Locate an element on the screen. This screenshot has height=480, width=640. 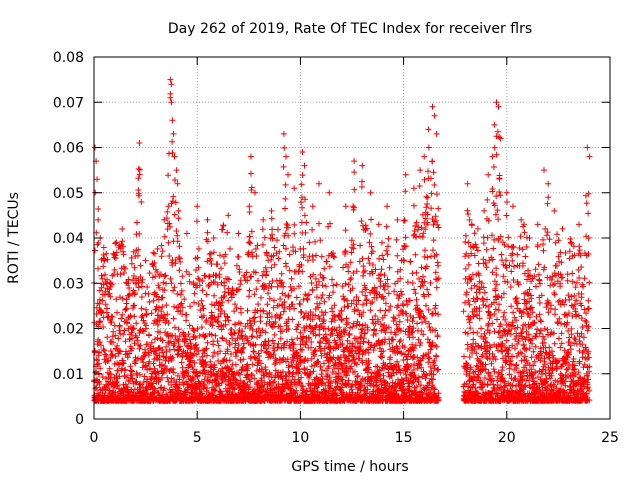
y-tick-label: 0.01 is located at coordinates (68, 375).